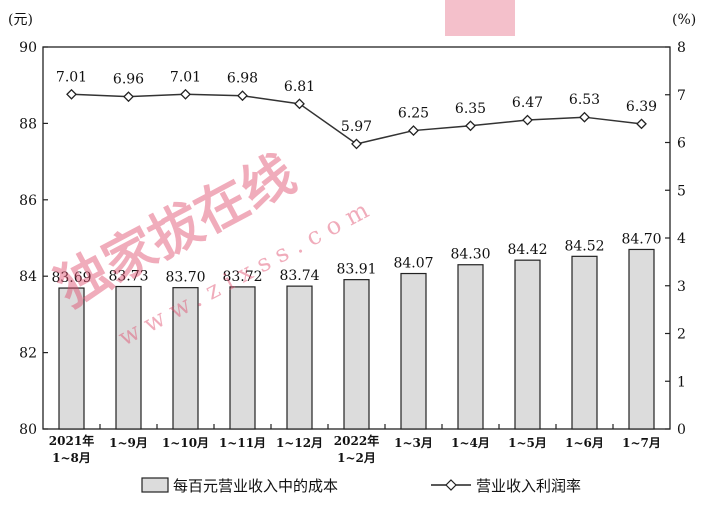 This screenshot has height=510, width=705. I want to click on bar-value-label: 83.72, so click(242, 277).